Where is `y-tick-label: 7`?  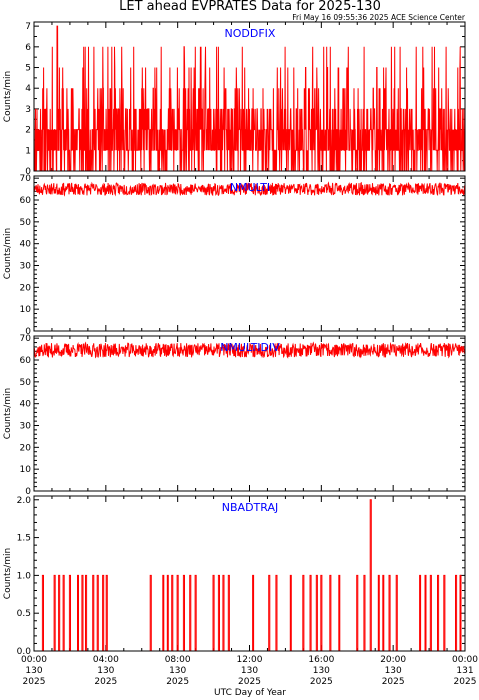 y-tick-label: 7 is located at coordinates (28, 27).